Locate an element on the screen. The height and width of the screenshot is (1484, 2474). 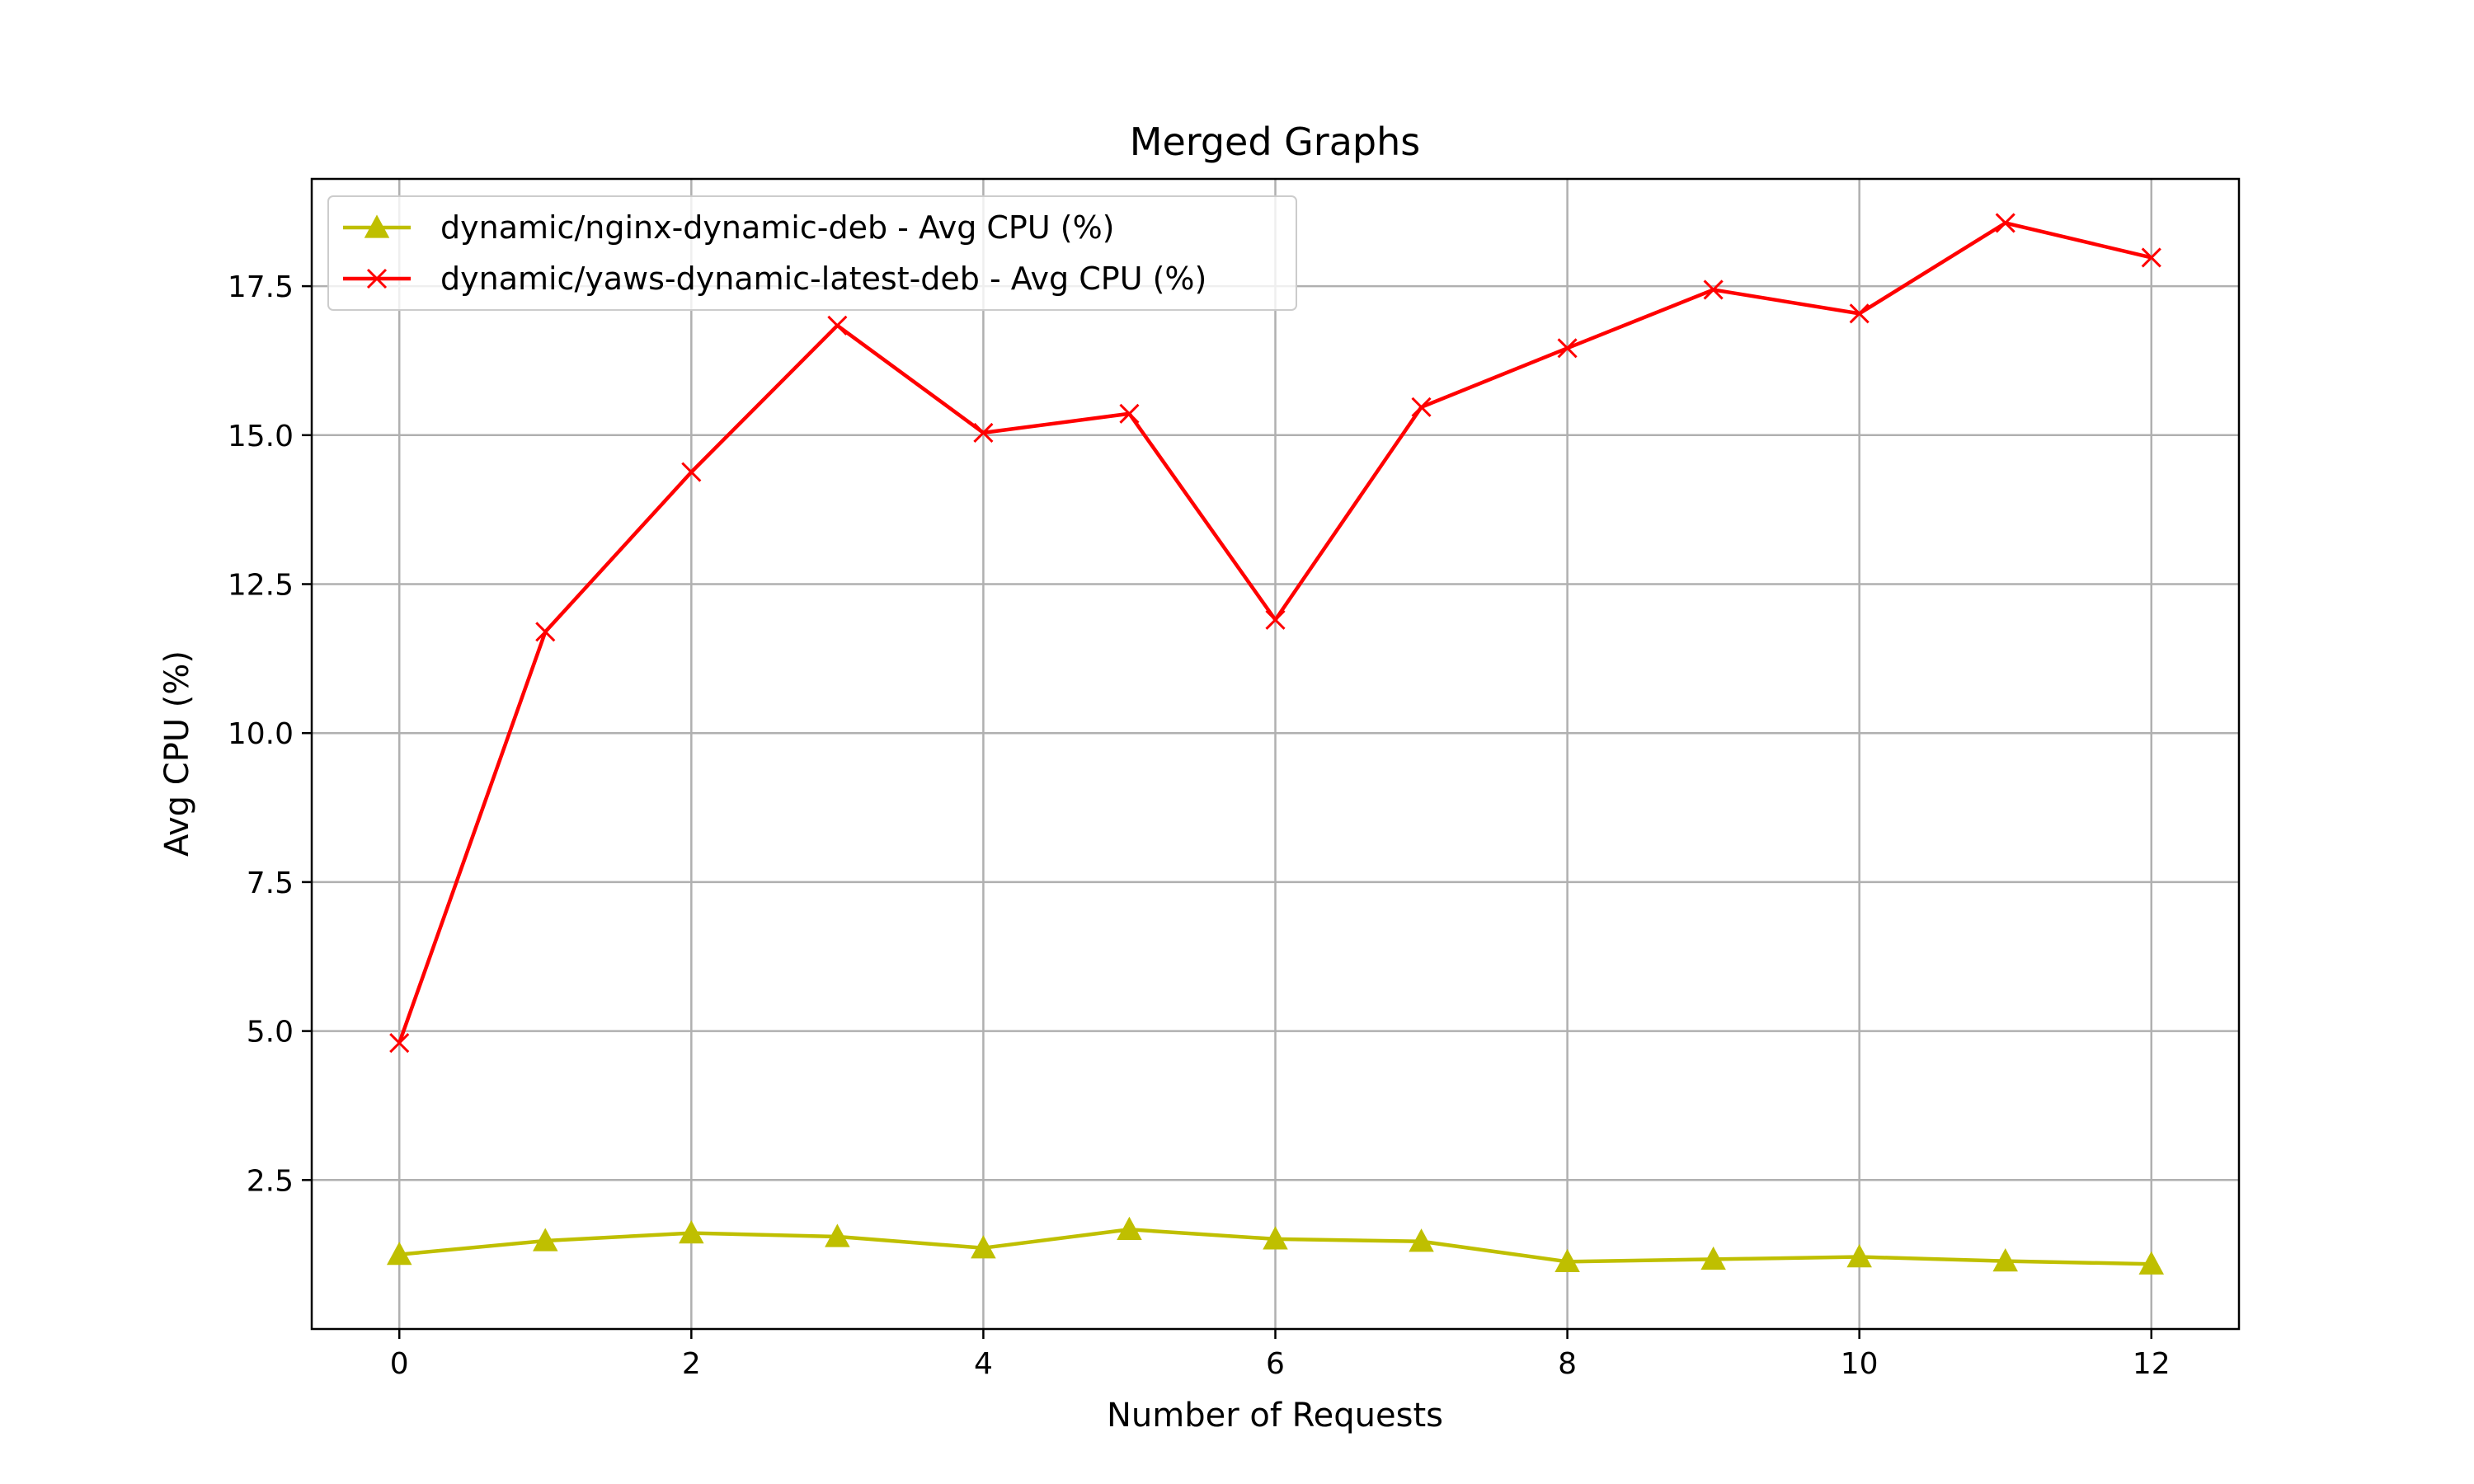
x-tick-label: 12 is located at coordinates (2152, 1364).